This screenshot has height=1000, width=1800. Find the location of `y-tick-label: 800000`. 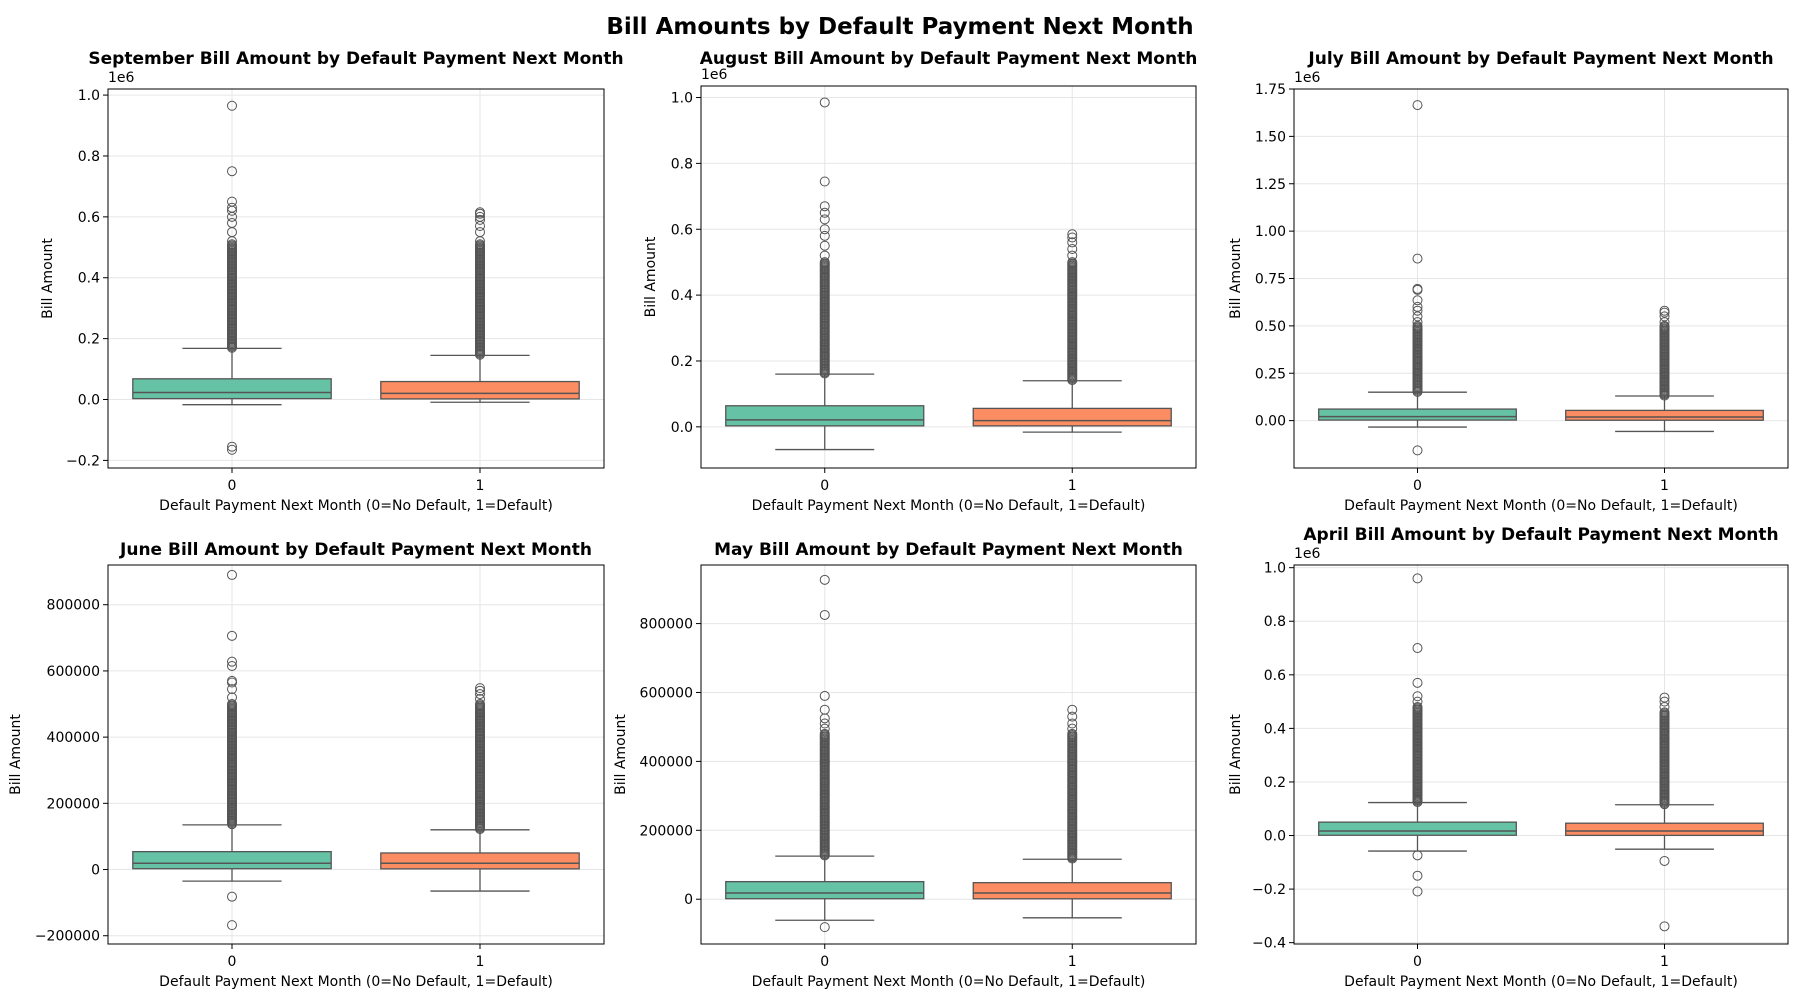

y-tick-label: 800000 is located at coordinates (73, 606).